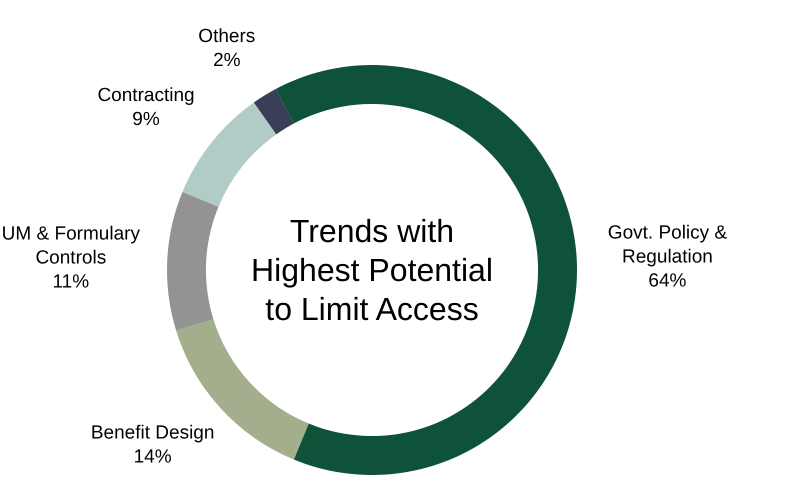 The width and height of the screenshot is (804, 498). I want to click on slice-label: Contracting, so click(146, 95).